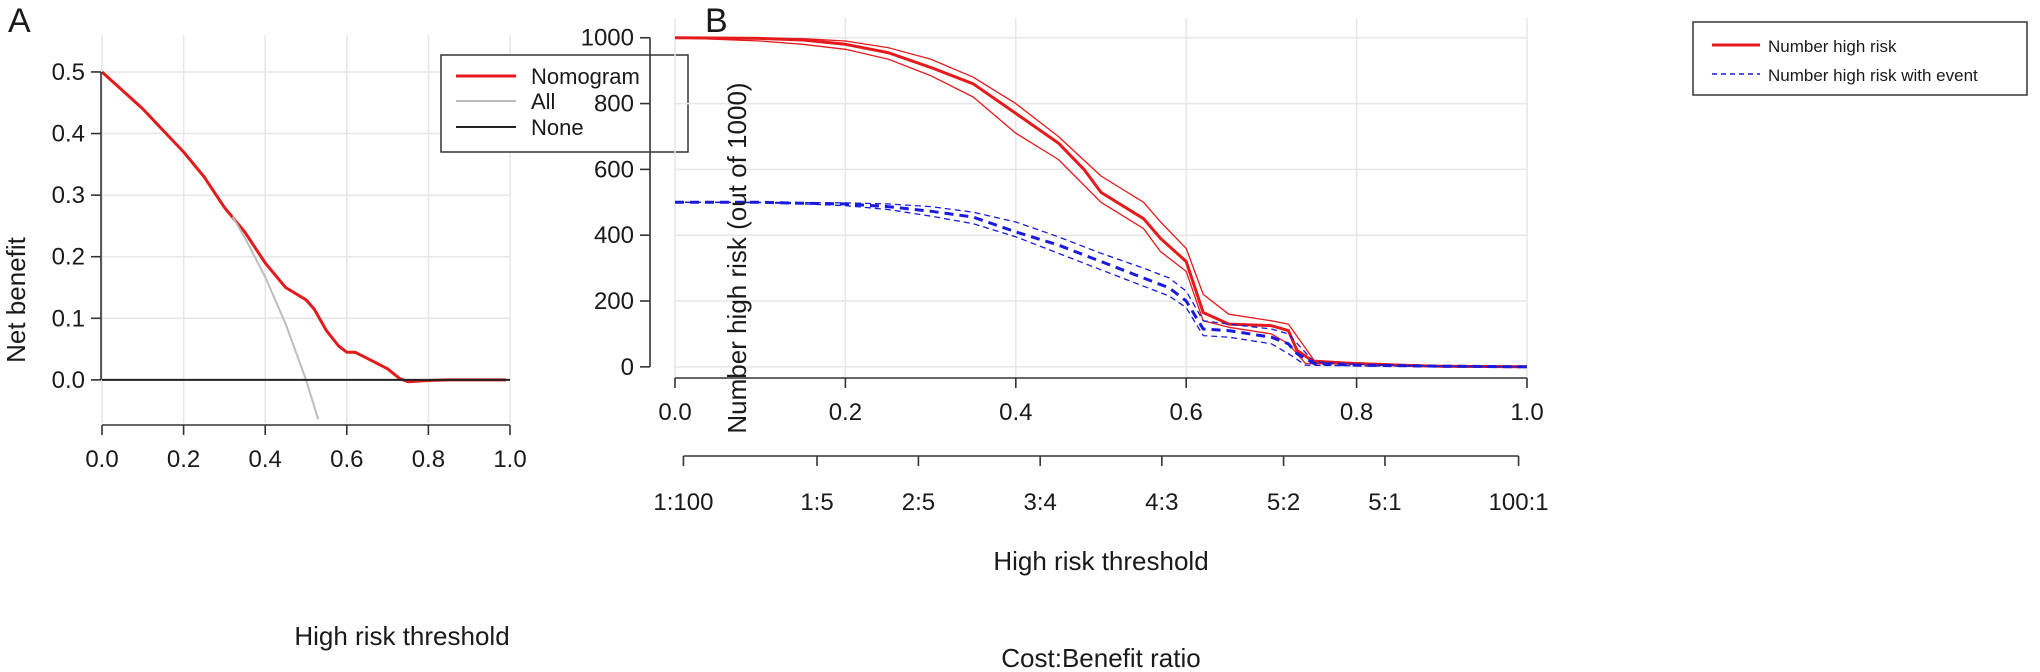 This screenshot has height=672, width=2040. Describe the element at coordinates (918, 502) in the screenshot. I see `cost-benefit-tick-label-2-5: 2:5` at that location.